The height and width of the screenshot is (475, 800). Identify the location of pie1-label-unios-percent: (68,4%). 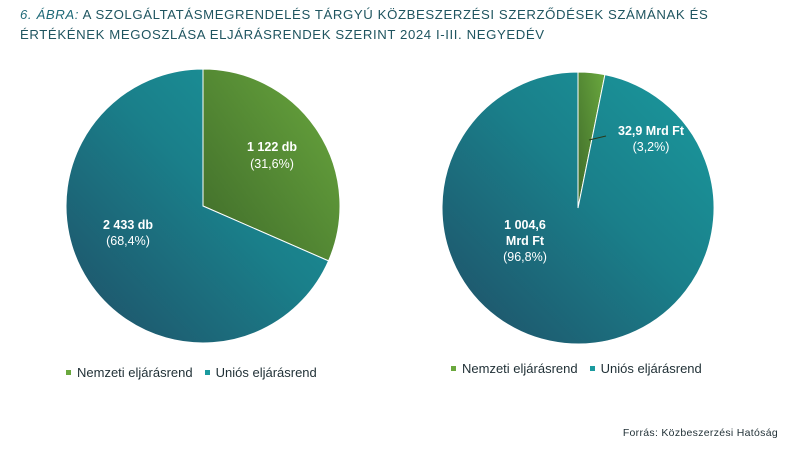
(128, 241).